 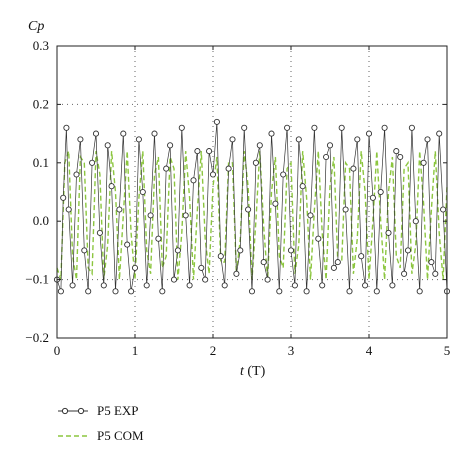 What do you see at coordinates (41, 45) in the screenshot?
I see `y-tick-label: 0.3` at bounding box center [41, 45].